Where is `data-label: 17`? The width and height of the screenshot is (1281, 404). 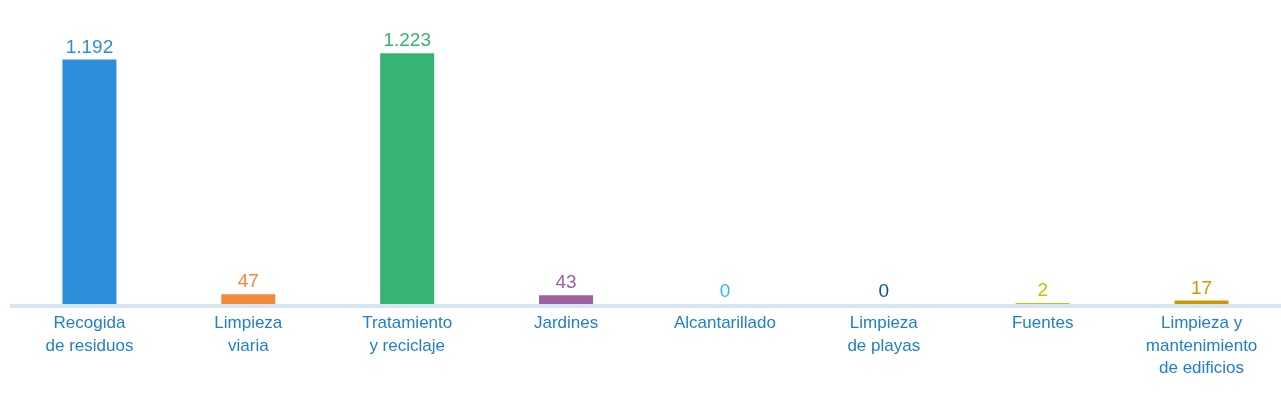 data-label: 17 is located at coordinates (1201, 287).